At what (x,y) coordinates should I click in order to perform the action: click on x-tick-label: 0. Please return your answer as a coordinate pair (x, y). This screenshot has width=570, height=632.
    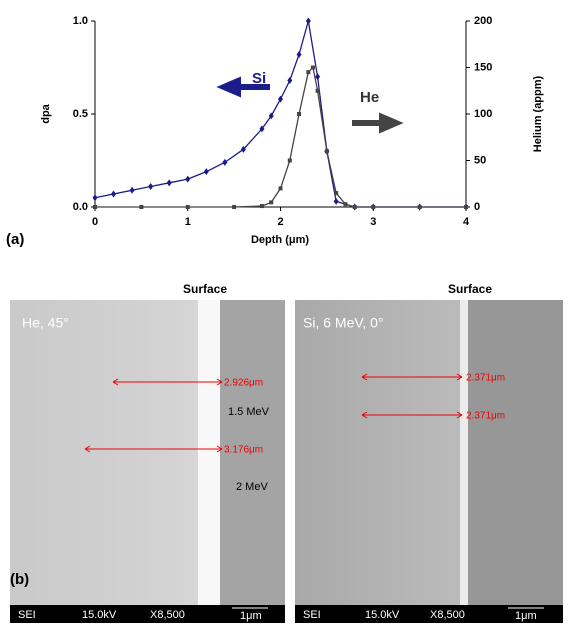
    Looking at the image, I should click on (95, 222).